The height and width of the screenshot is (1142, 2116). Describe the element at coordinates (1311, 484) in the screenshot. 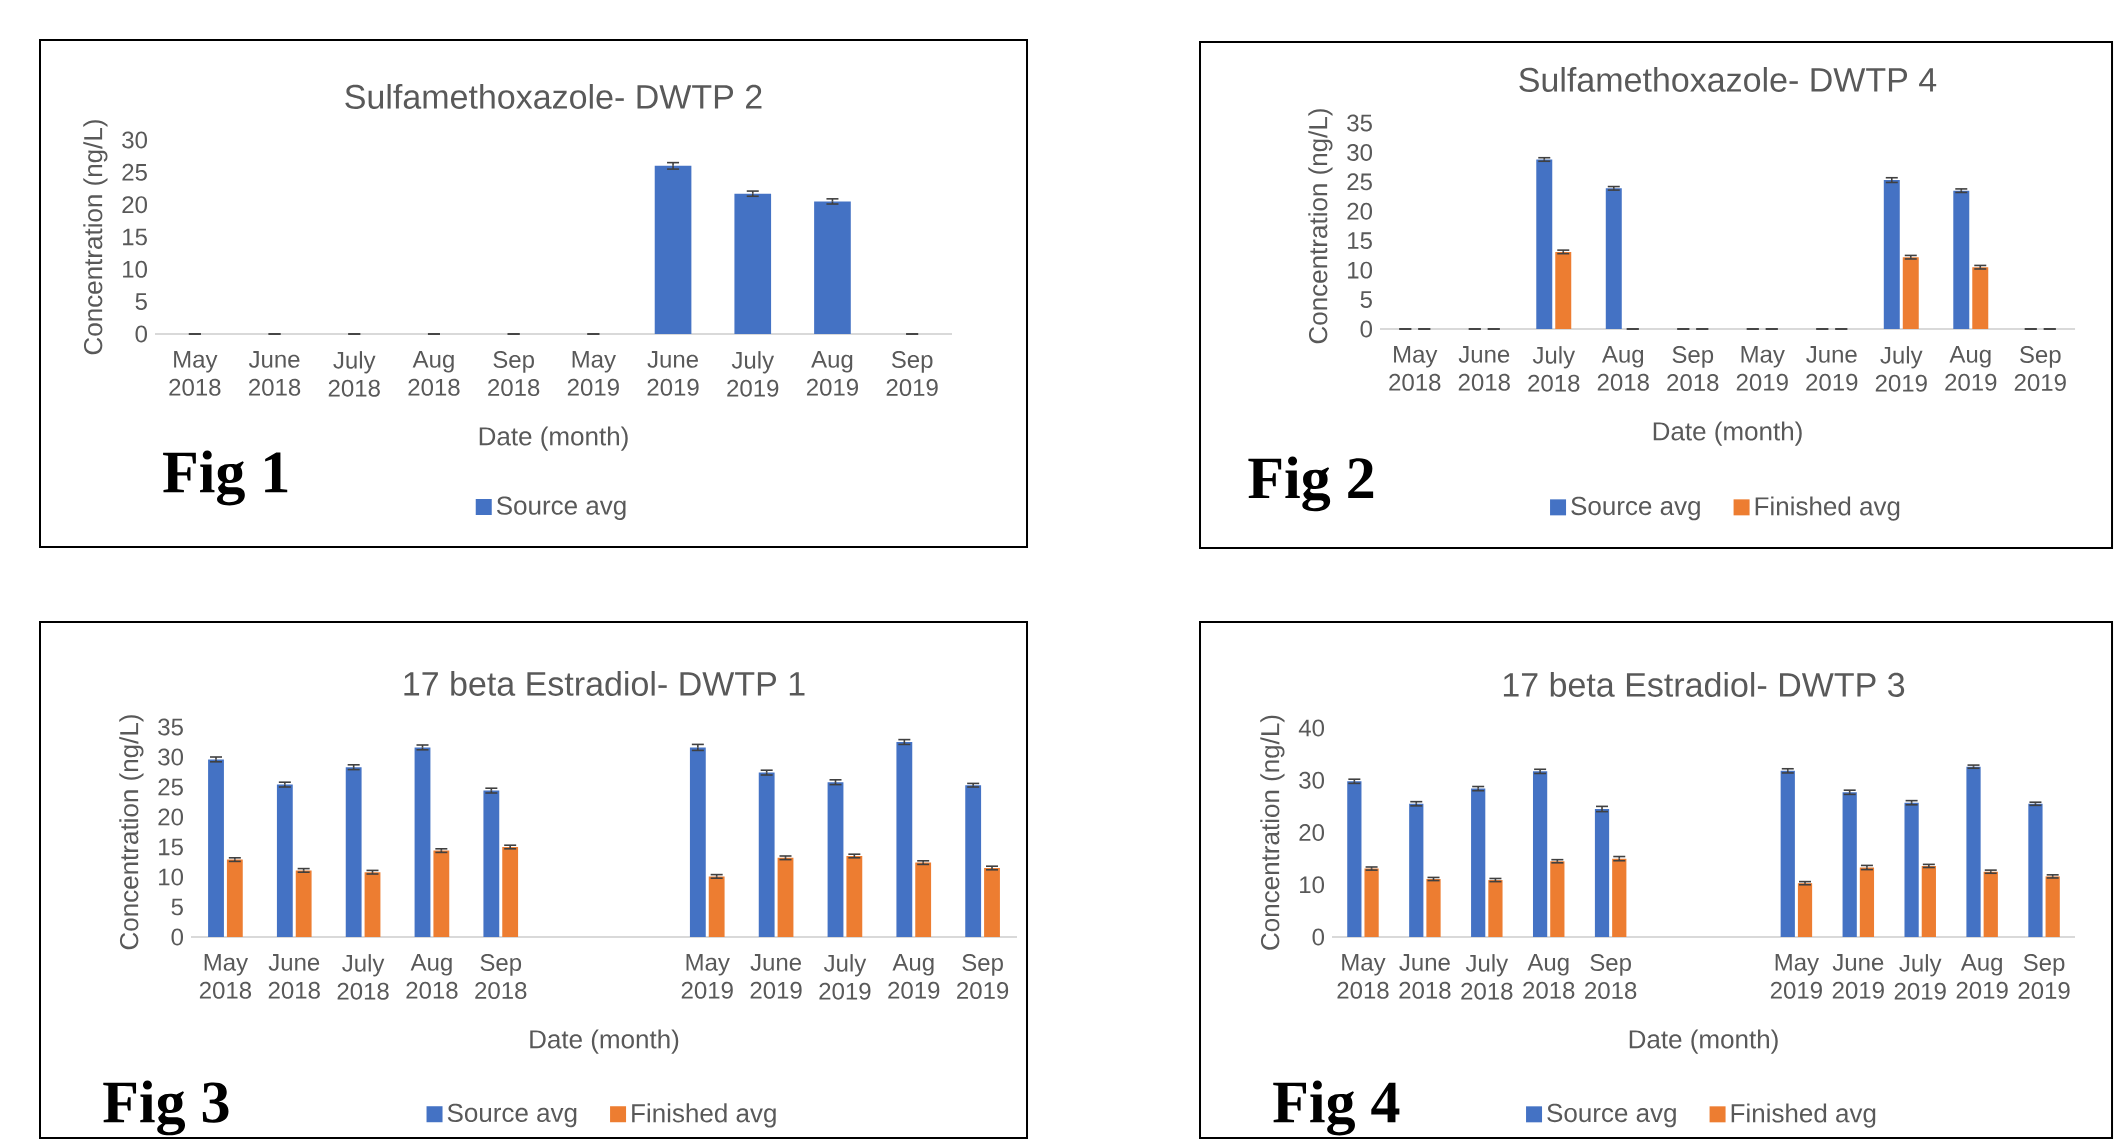

I see `caption: Fig 2` at that location.